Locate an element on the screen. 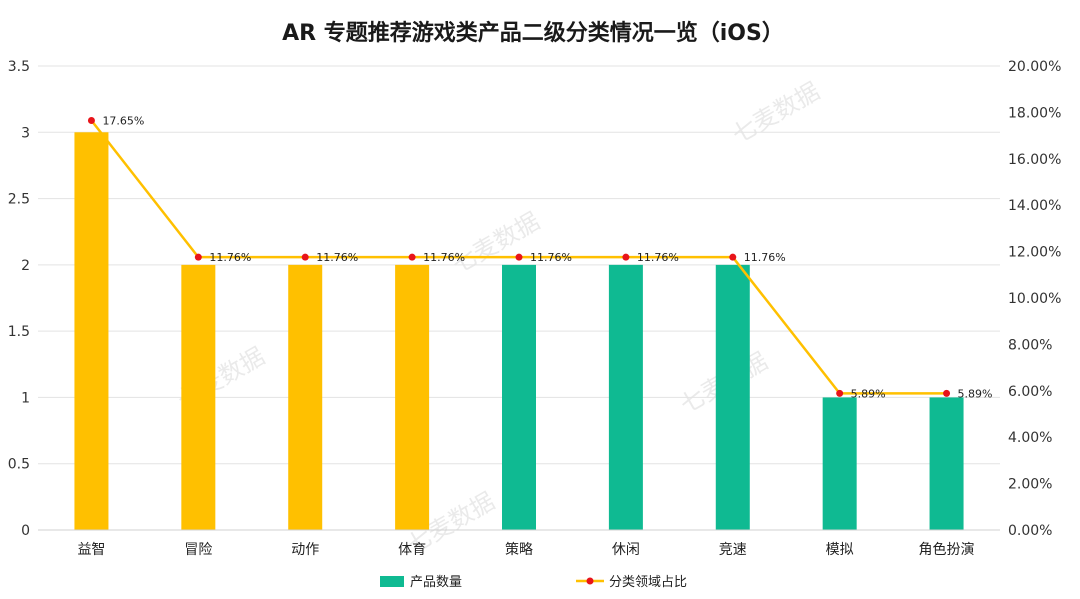 This screenshot has height=599, width=1080. category-label: 动作 is located at coordinates (305, 550).